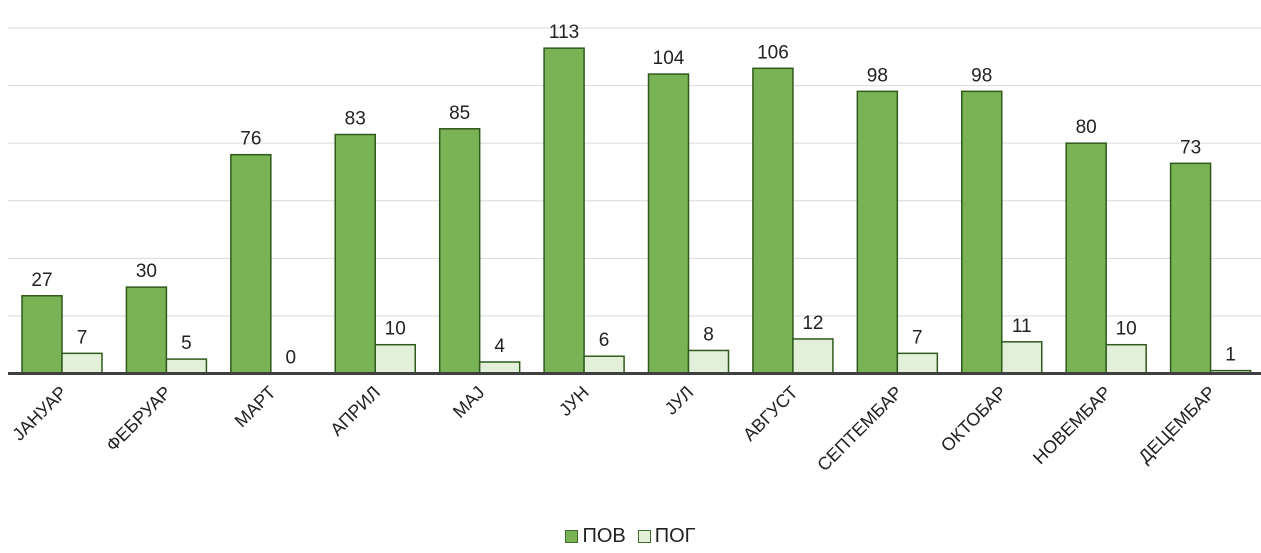  I want to click on category-label: МАЈ, so click(469, 402).